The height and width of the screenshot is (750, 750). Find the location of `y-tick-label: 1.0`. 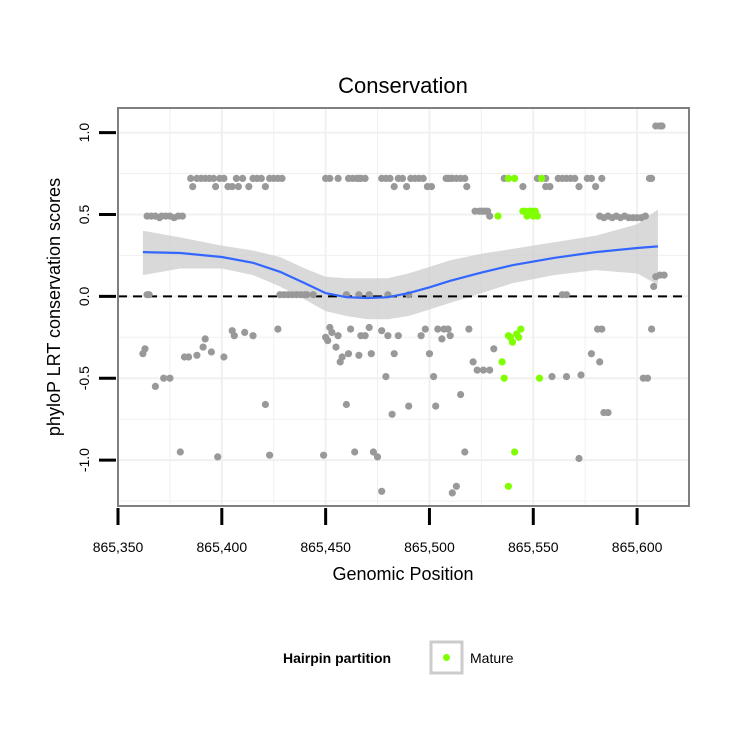

y-tick-label: 1.0 is located at coordinates (84, 133).